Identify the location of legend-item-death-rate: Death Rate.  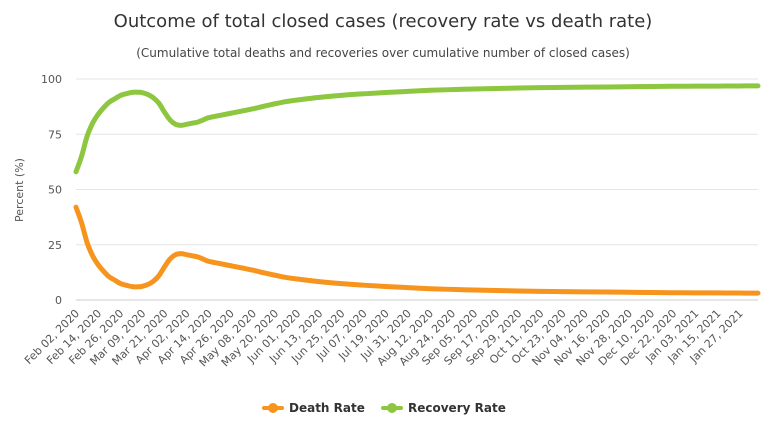
(313, 408).